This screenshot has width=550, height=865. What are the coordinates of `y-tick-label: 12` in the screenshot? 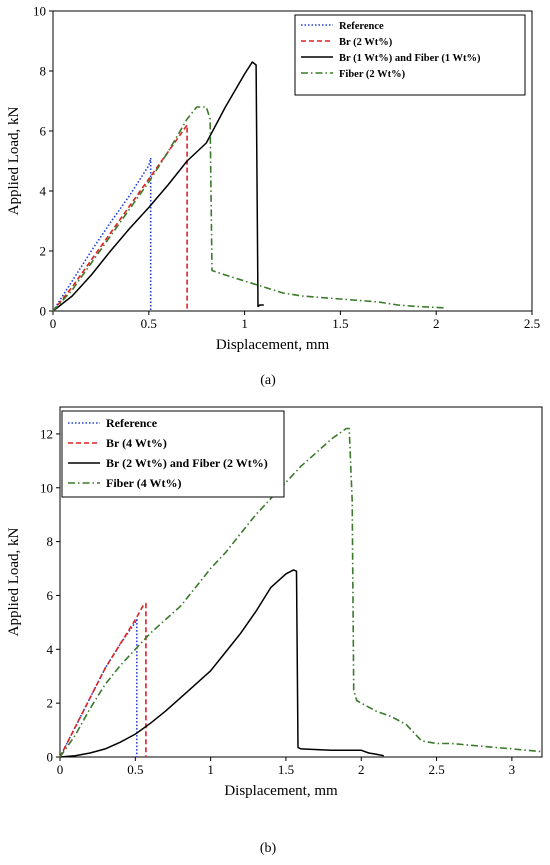 It's located at (46, 433).